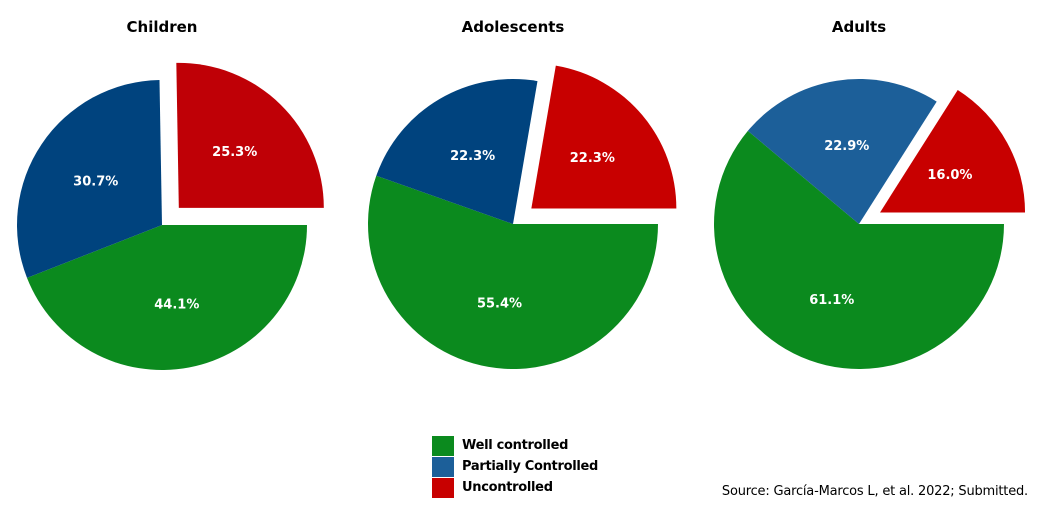 The height and width of the screenshot is (513, 1044). Describe the element at coordinates (949, 175) in the screenshot. I see `slice-label-uncontrolled: 16.0%` at that location.